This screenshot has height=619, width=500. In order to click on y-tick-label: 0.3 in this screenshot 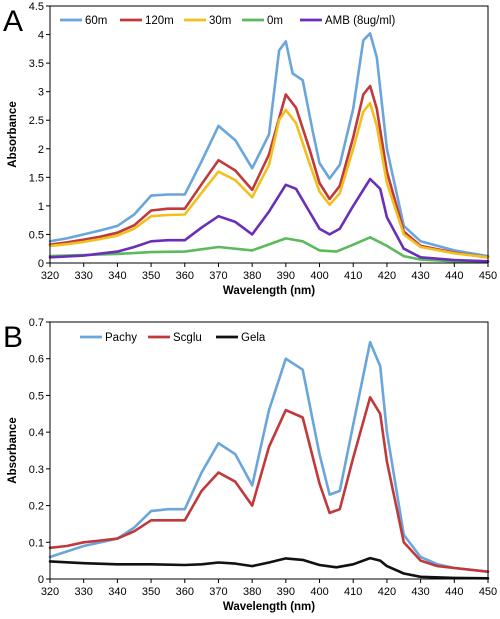, I will do `click(36, 470)`.